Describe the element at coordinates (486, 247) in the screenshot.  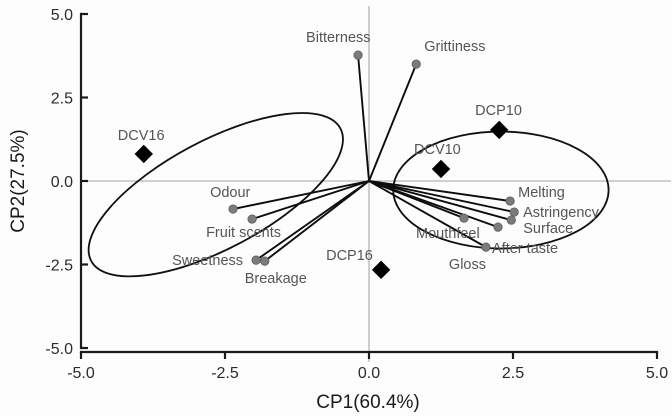
I see `variable-dot-gloss` at that location.